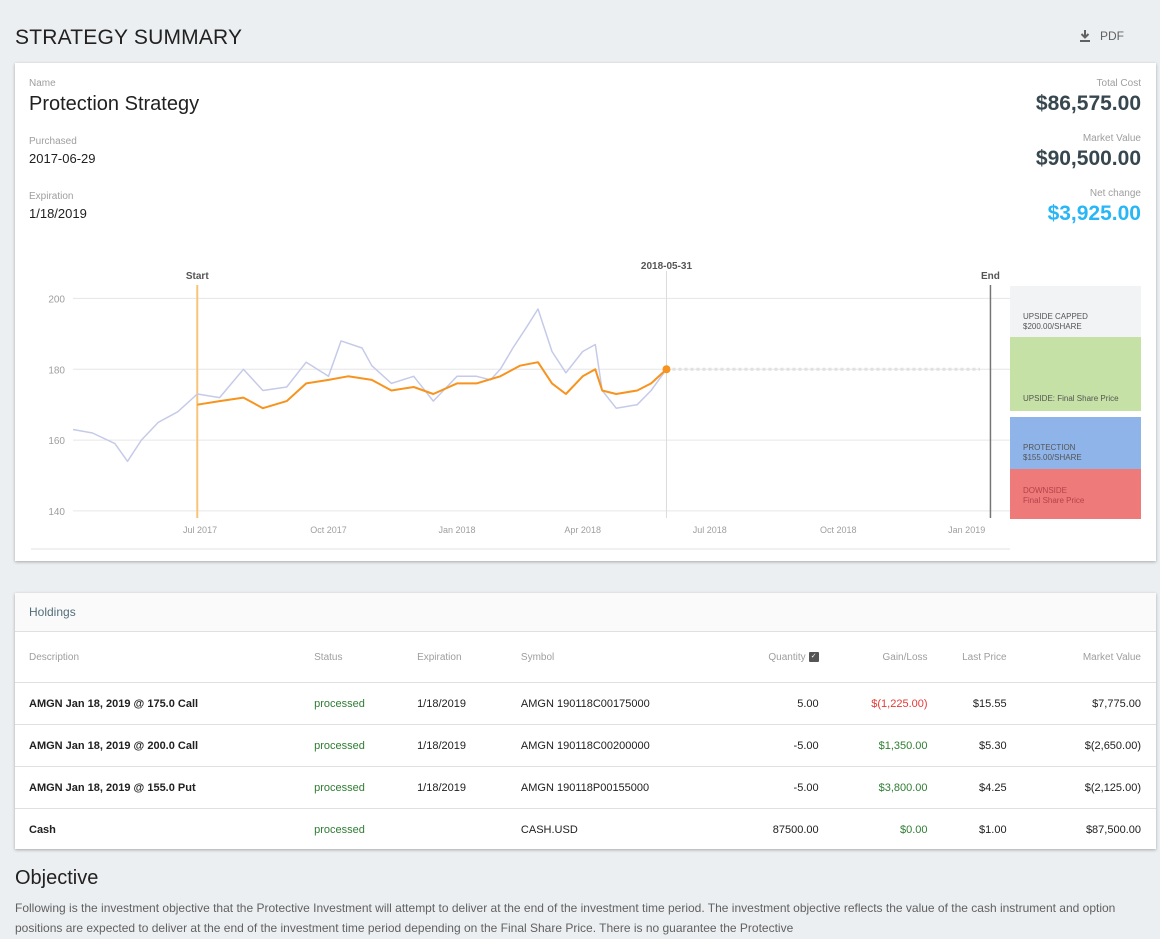 This screenshot has width=1160, height=939. Describe the element at coordinates (873, 657) in the screenshot. I see `col-gain-loss: Gain/Loss` at that location.